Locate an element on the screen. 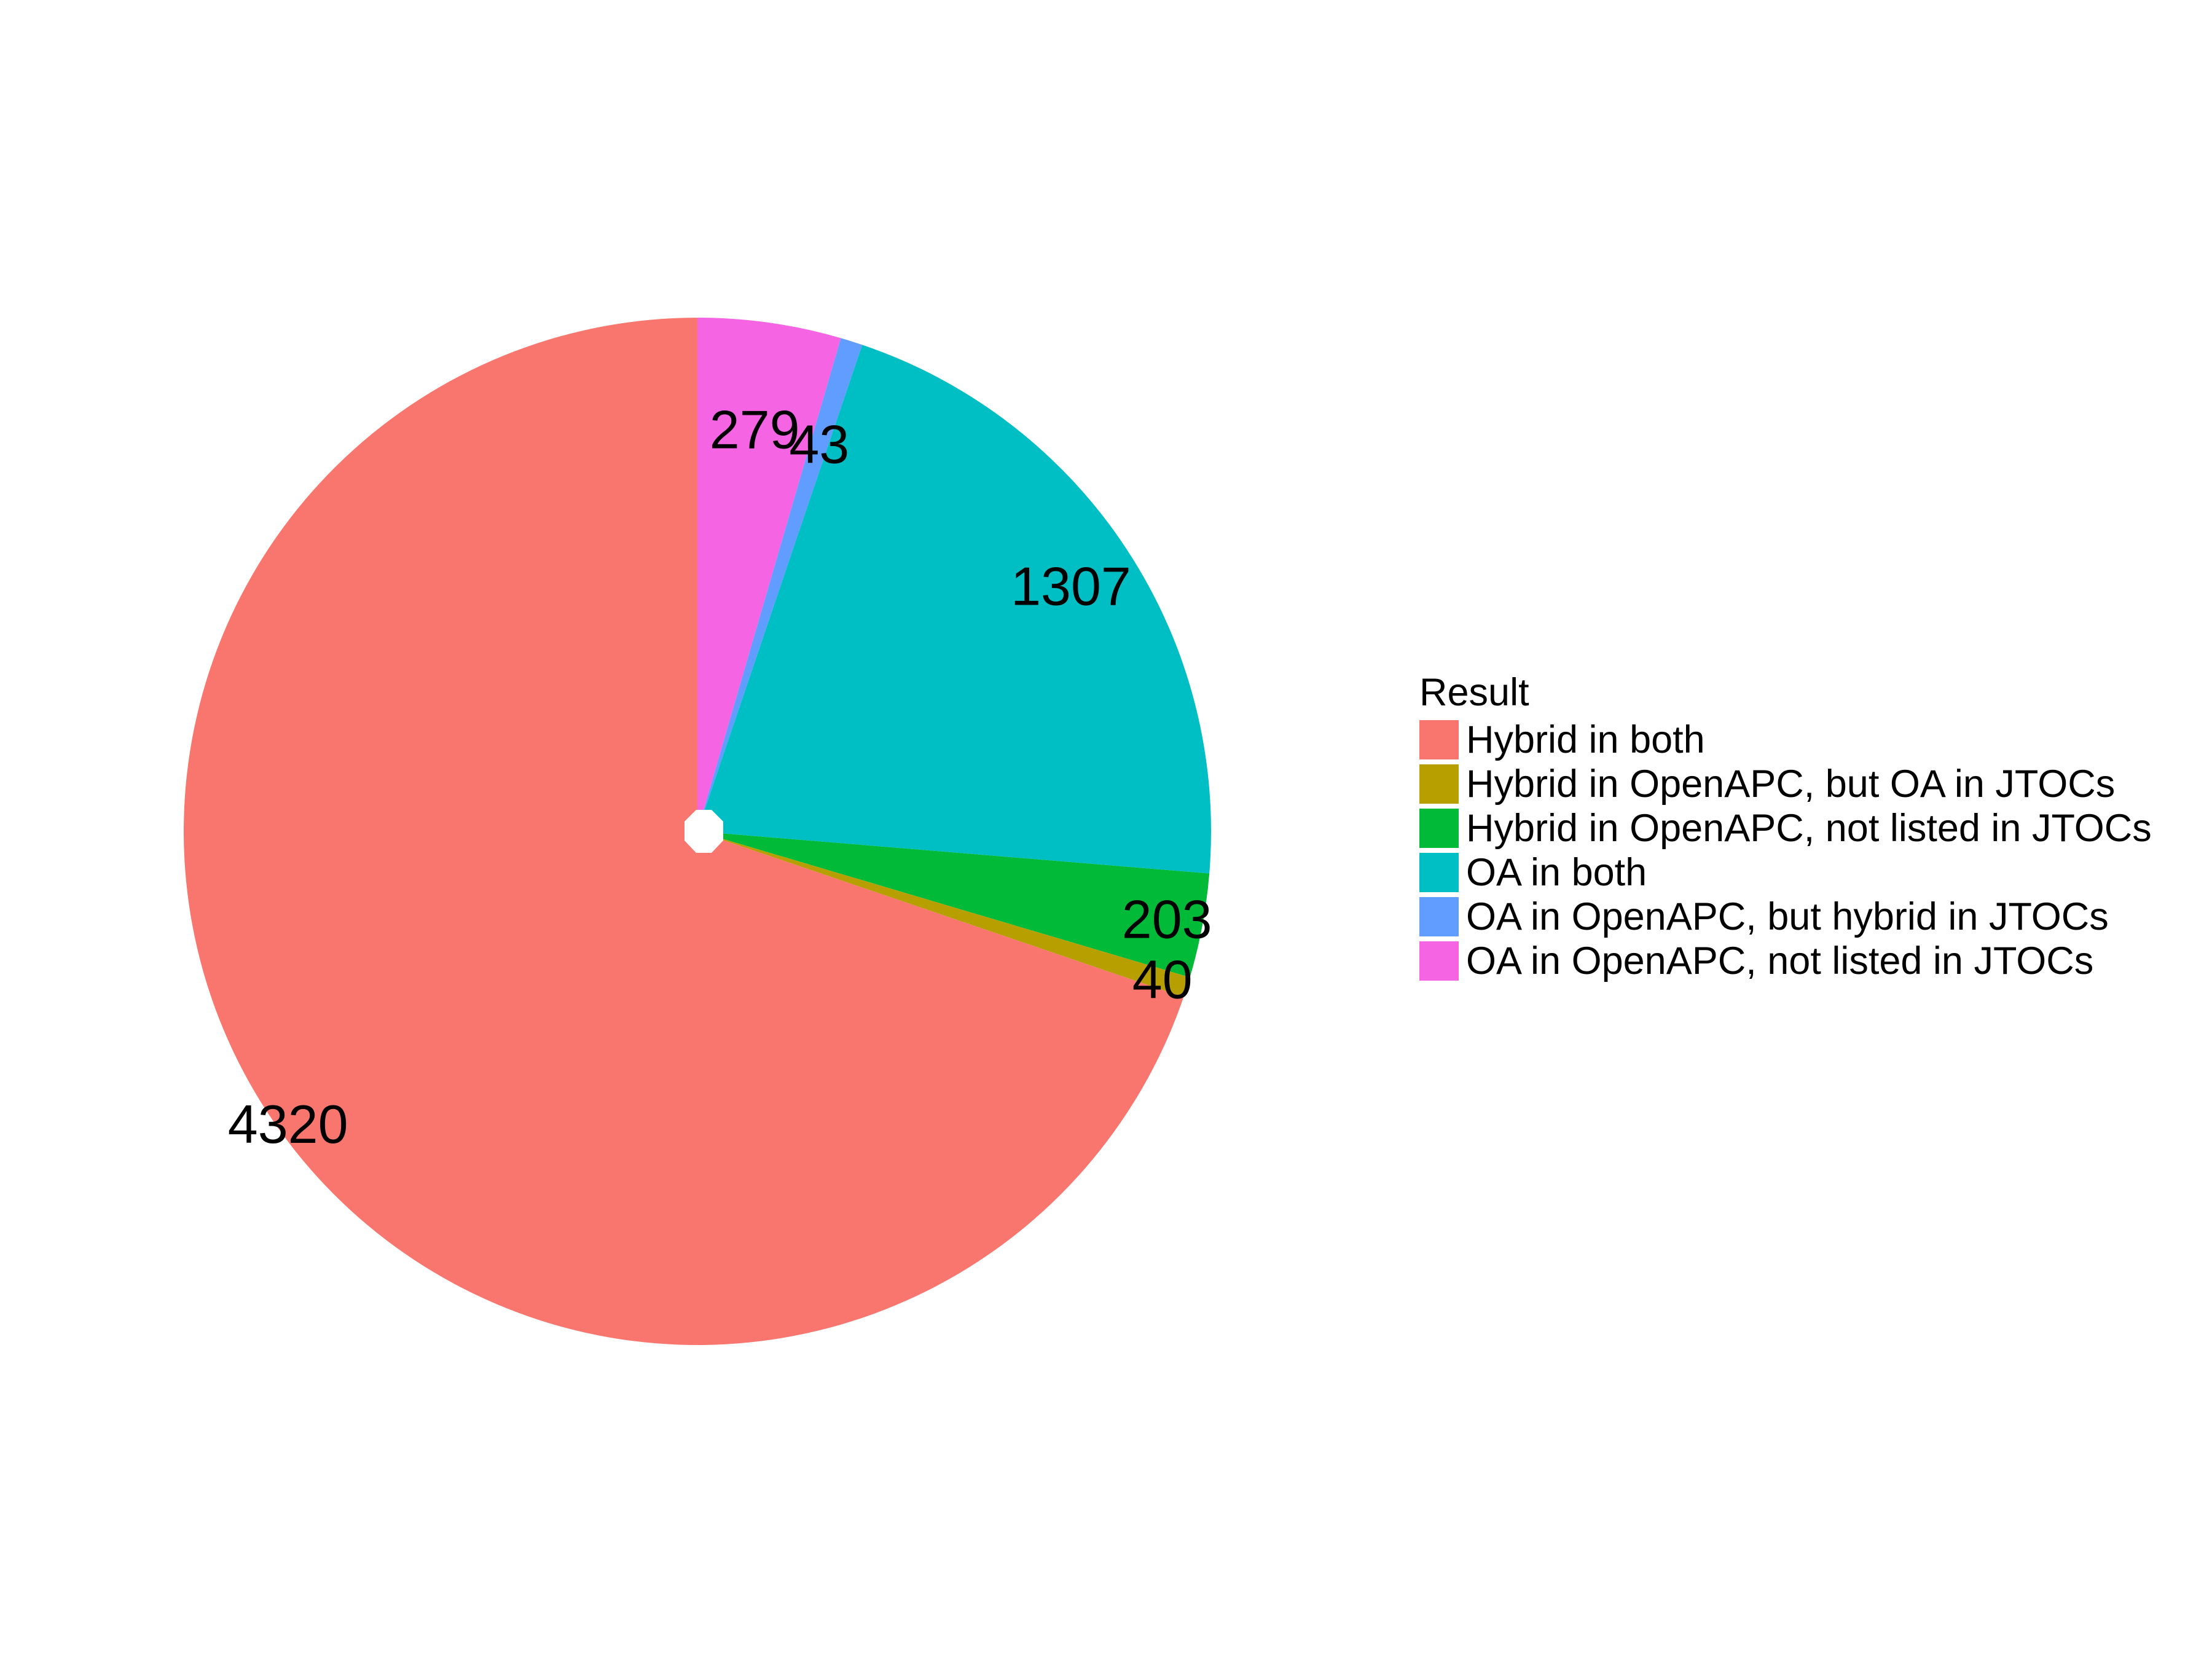 This screenshot has height=1659, width=2212. slice-label-3: 203 is located at coordinates (1167, 919).